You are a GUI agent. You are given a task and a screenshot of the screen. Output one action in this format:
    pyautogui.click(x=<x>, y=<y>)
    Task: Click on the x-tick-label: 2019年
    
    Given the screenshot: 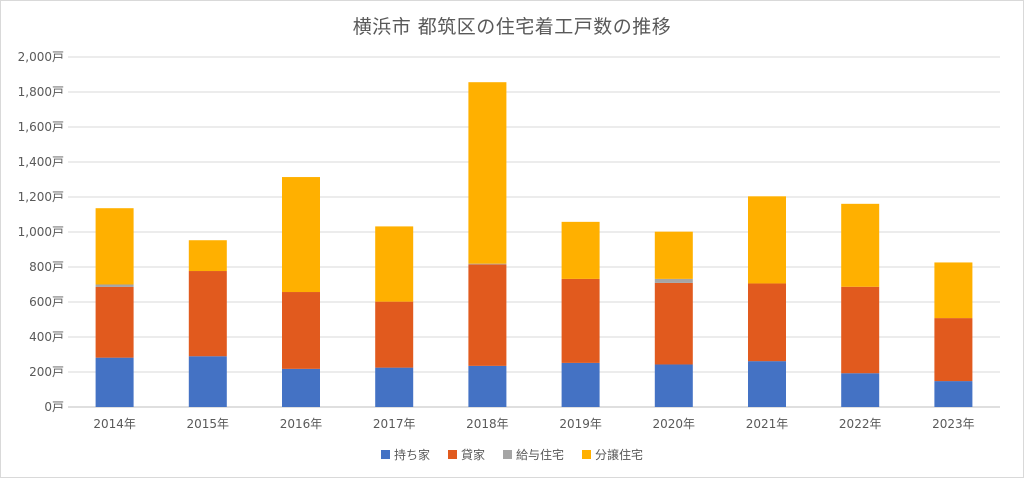 What is the action you would take?
    pyautogui.click(x=580, y=424)
    